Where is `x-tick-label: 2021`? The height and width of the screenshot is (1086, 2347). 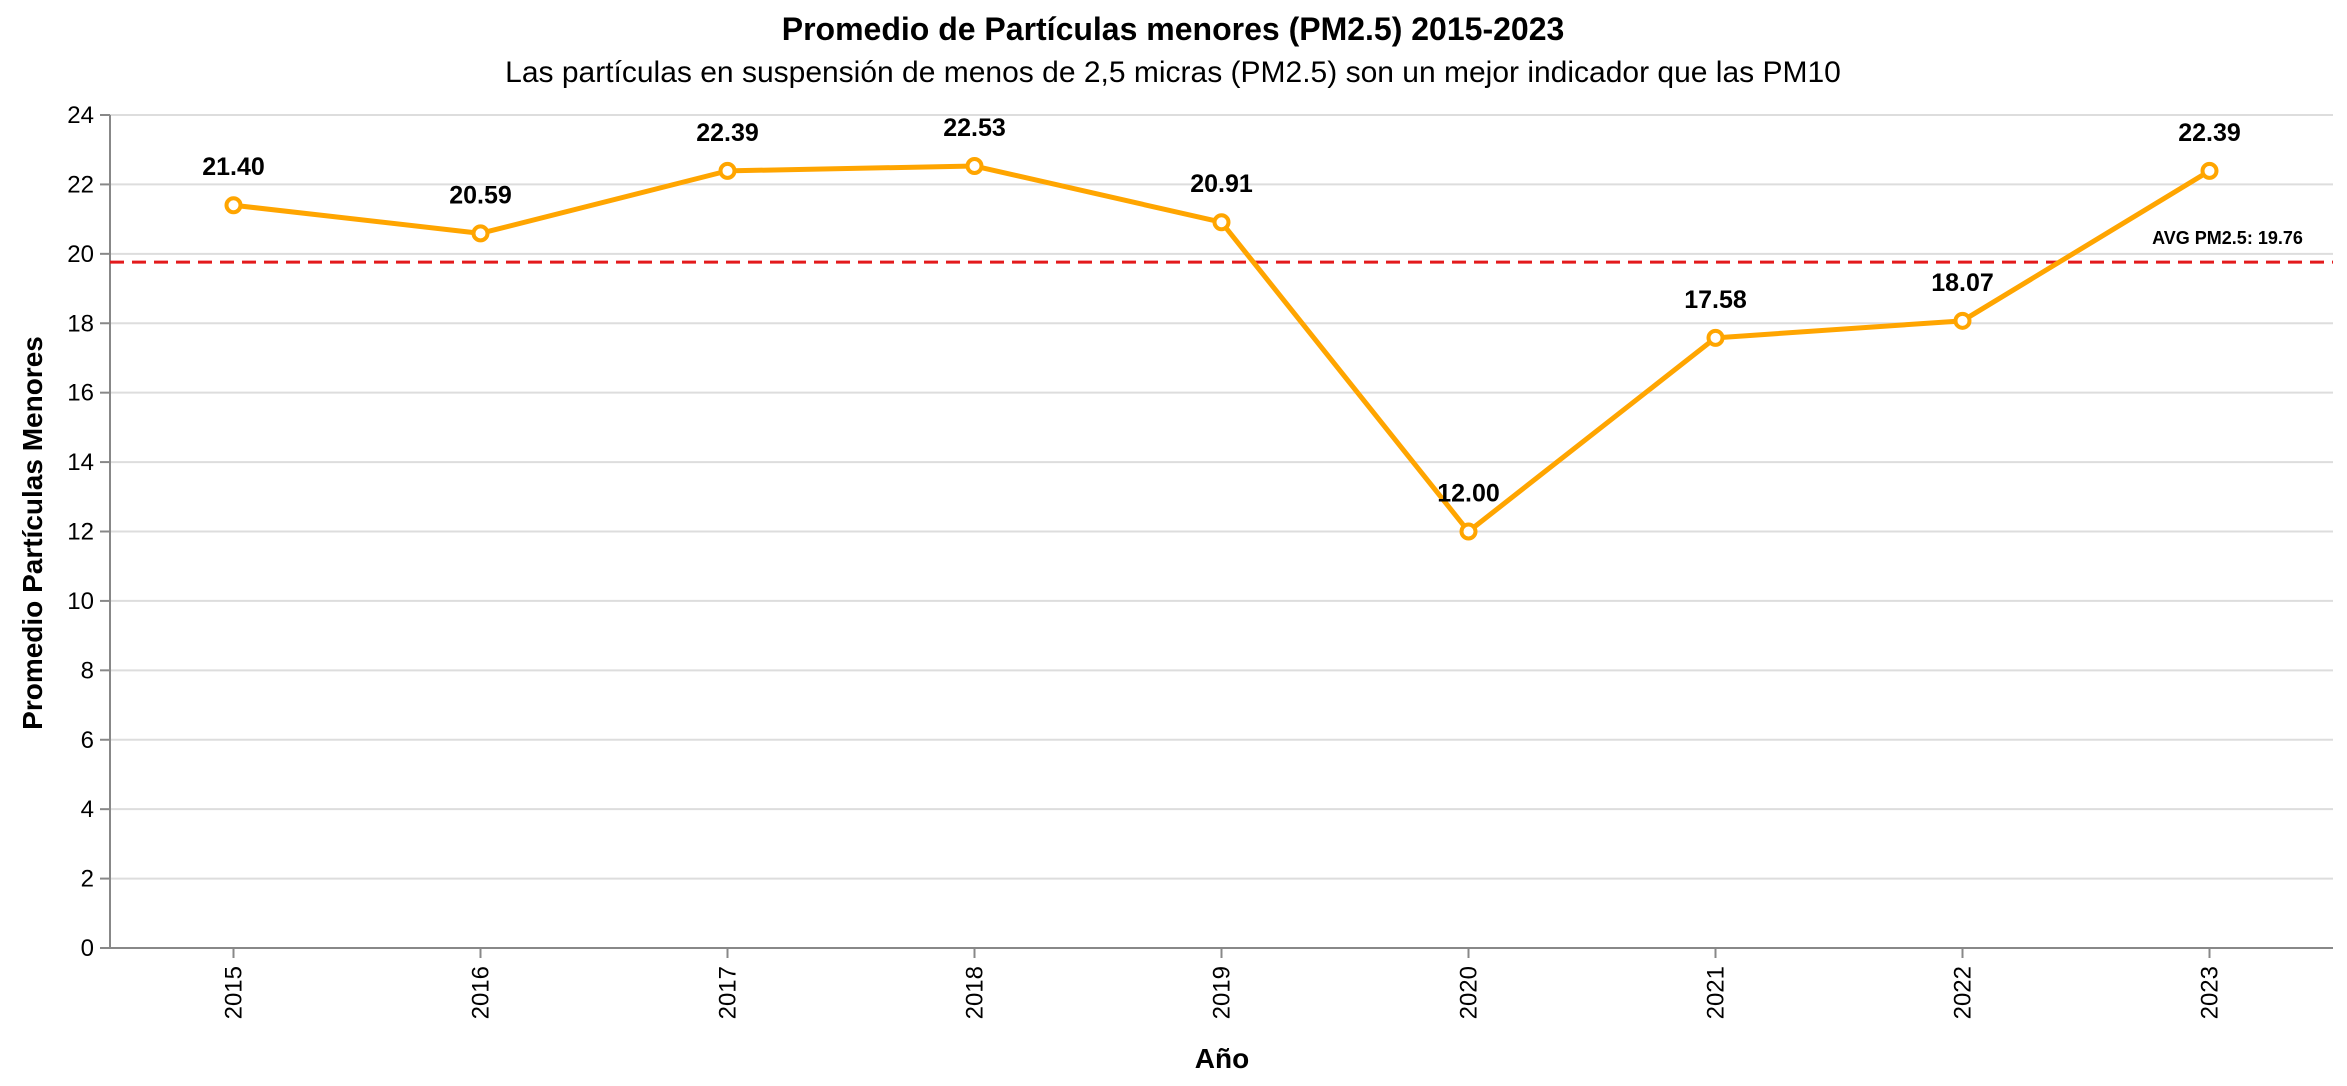
x-tick-label: 2021 is located at coordinates (1716, 992).